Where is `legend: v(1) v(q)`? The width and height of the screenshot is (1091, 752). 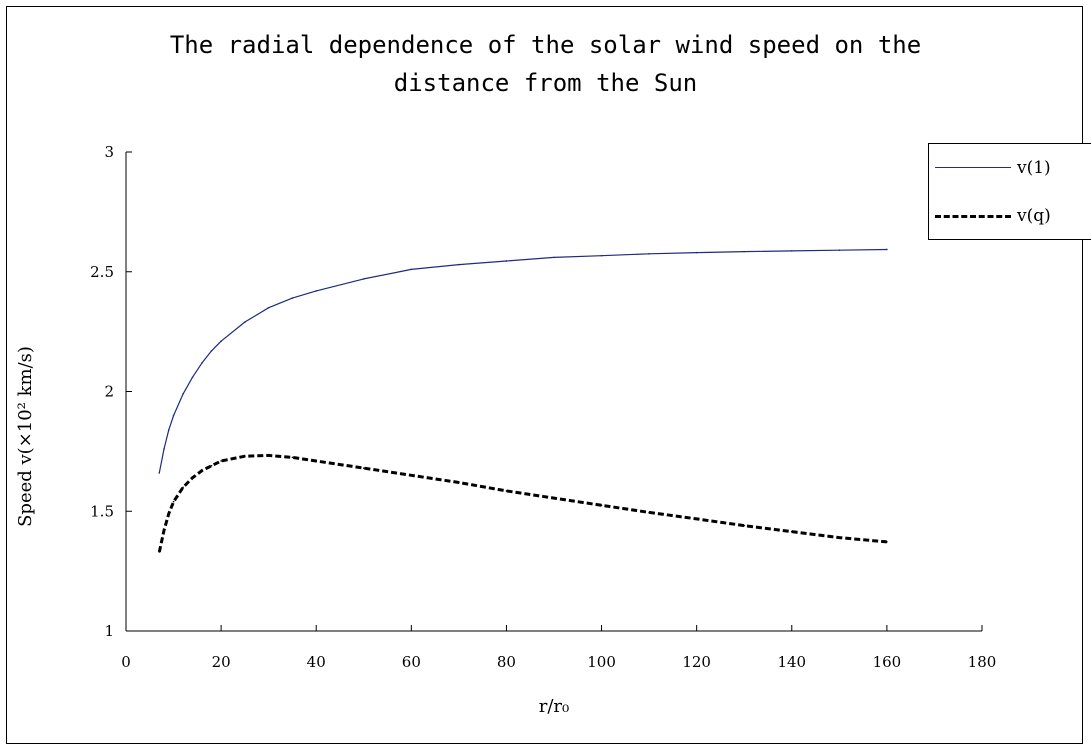 legend: v(1) v(q) is located at coordinates (1009, 191).